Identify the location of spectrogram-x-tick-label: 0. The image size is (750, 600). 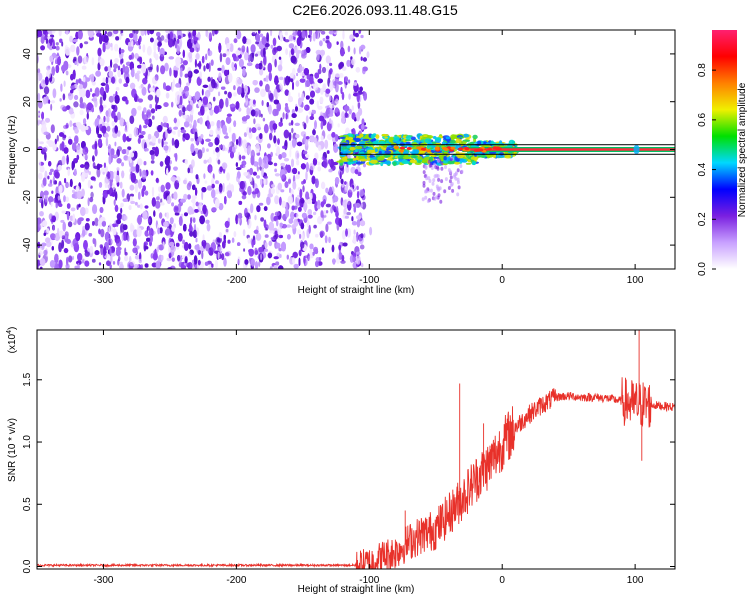
(502, 280).